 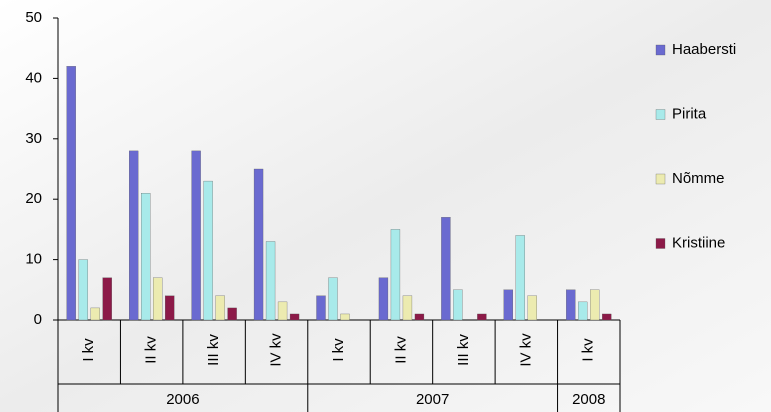 I want to click on group-label: 2008, so click(x=588, y=399).